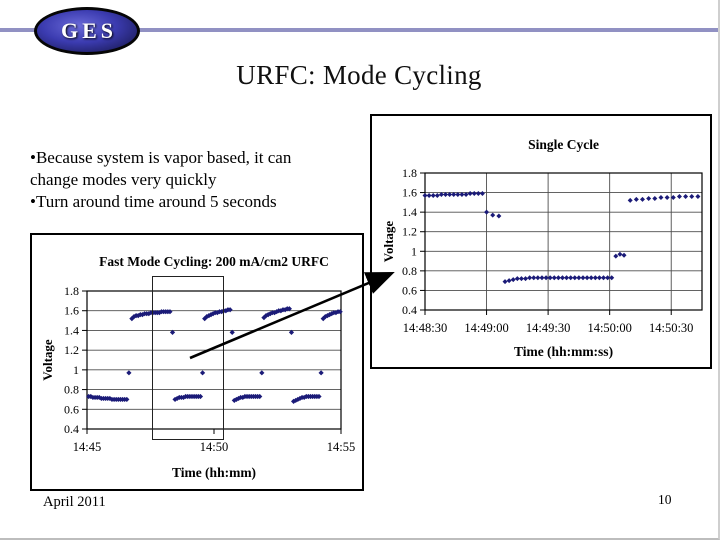 The image size is (720, 540). I want to click on svg-text:Fast Mode Cycling: 200 mA/cm2: Fast Mode Cycling: 200 mA/cm2 URFC, so click(214, 261).